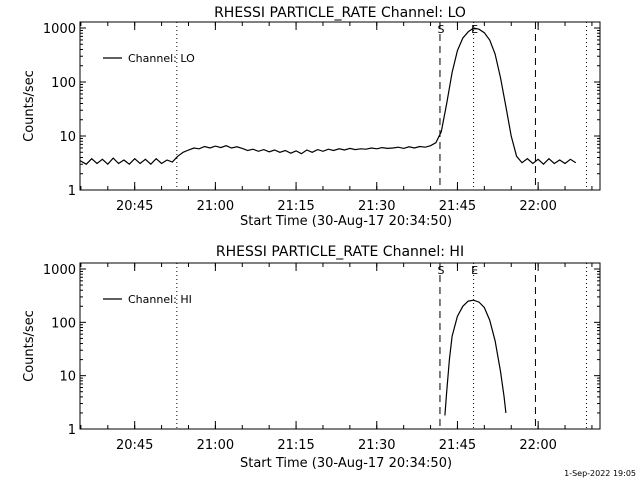 This screenshot has width=640, height=480. Describe the element at coordinates (340, 13) in the screenshot. I see `chart-title: RHESSI PARTICLE_RATE Channel: LO` at that location.